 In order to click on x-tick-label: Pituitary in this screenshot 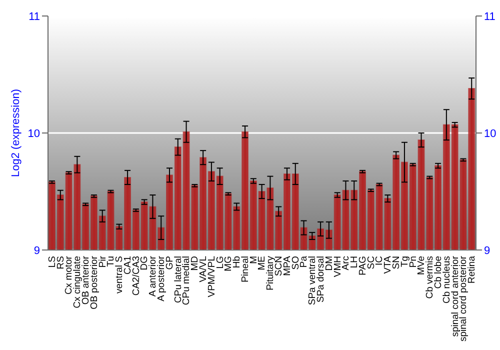, I will do `click(270, 273)`.